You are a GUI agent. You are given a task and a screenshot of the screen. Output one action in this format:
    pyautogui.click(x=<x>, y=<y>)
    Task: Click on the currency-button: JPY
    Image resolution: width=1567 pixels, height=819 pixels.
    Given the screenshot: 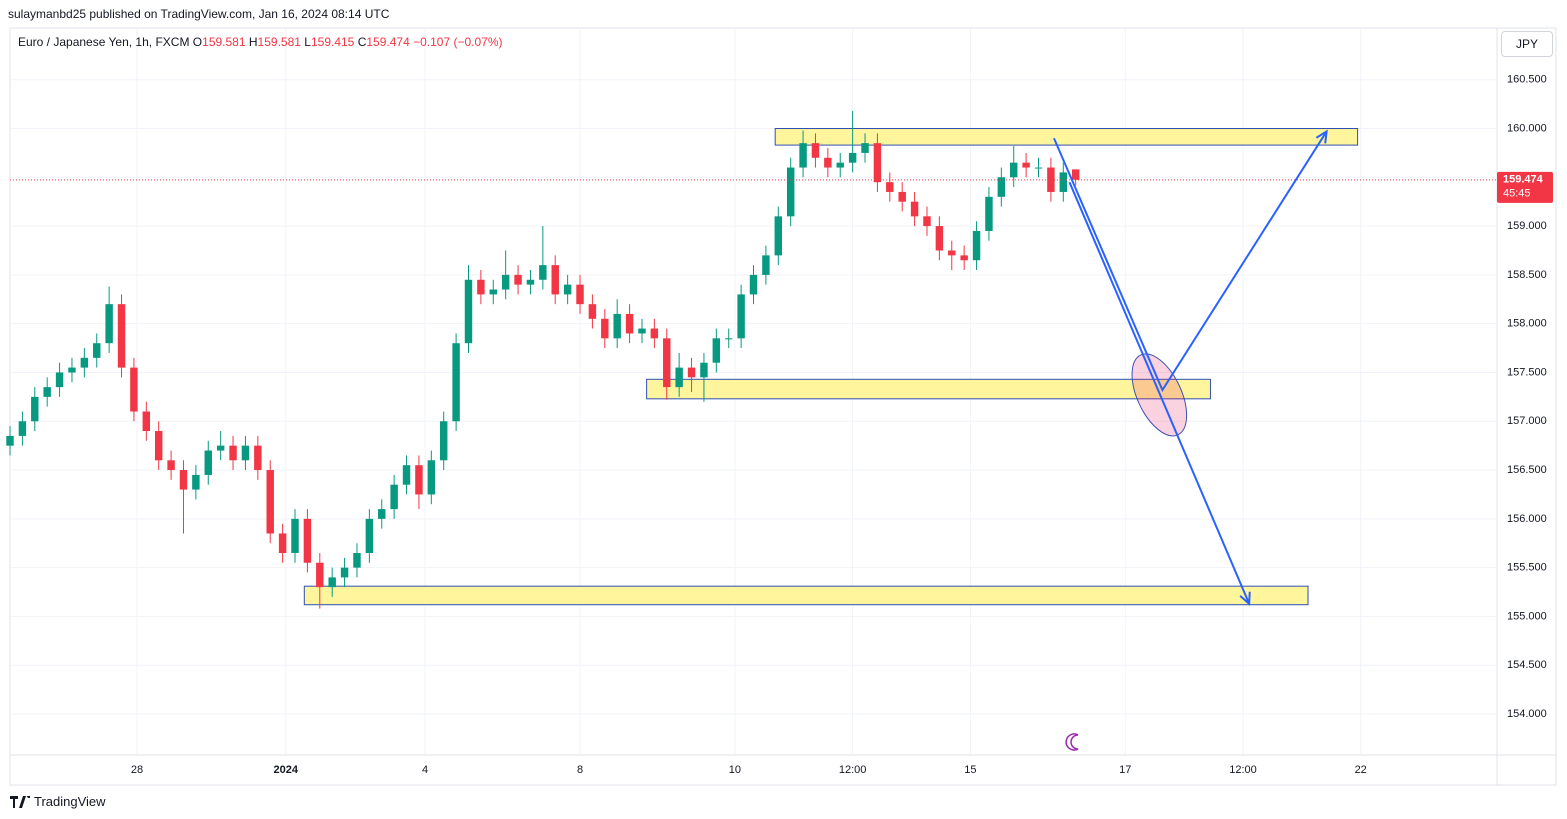 What is the action you would take?
    pyautogui.click(x=1527, y=44)
    